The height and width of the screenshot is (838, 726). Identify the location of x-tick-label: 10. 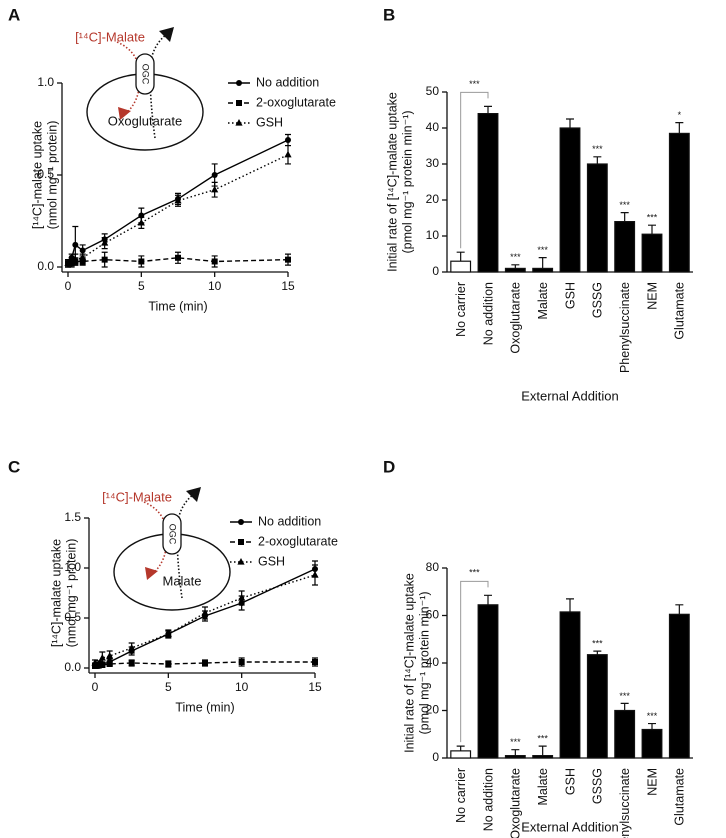
(242, 687).